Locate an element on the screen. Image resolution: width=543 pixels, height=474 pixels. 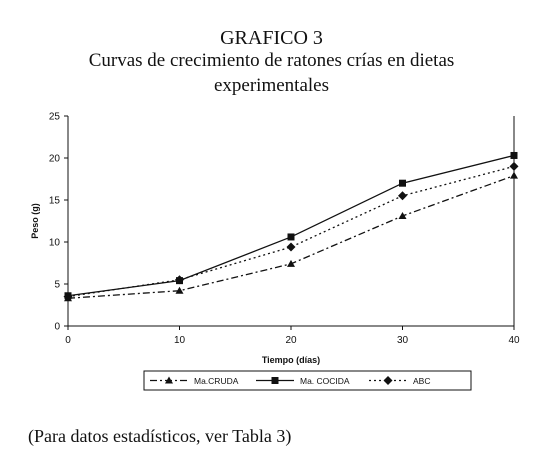
x-tick-label: 20 is located at coordinates (291, 340).